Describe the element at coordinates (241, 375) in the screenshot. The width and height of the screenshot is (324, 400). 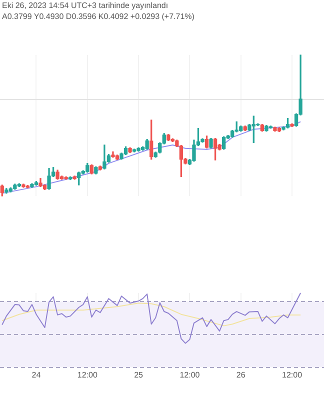
I see `x-tick-label: 26` at that location.